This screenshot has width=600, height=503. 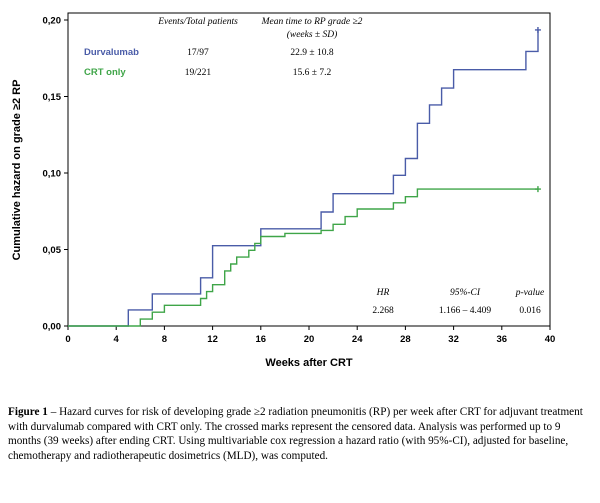 I want to click on x-axis: 0 4 8 12 16 20 24 28 32 36 40, so click(x=310, y=335).